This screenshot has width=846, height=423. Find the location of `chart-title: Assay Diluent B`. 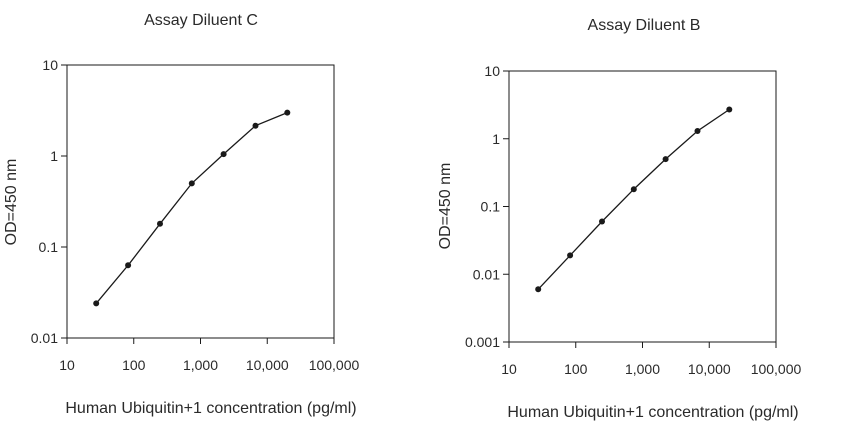

chart-title: Assay Diluent B is located at coordinates (644, 25).